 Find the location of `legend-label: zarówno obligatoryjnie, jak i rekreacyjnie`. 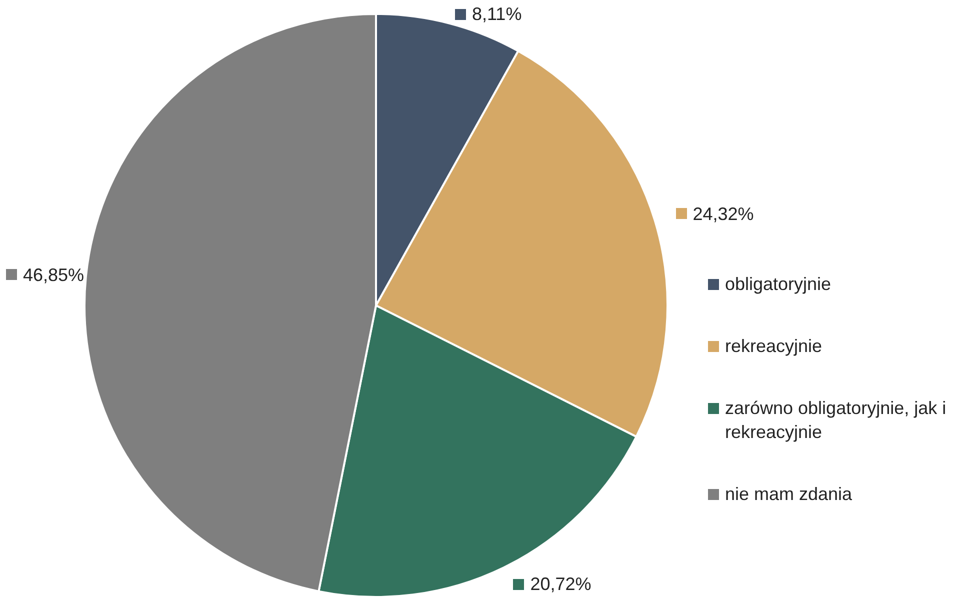

legend-label: zarówno obligatoryjnie, jak i rekreacyjnie is located at coordinates (836, 420).